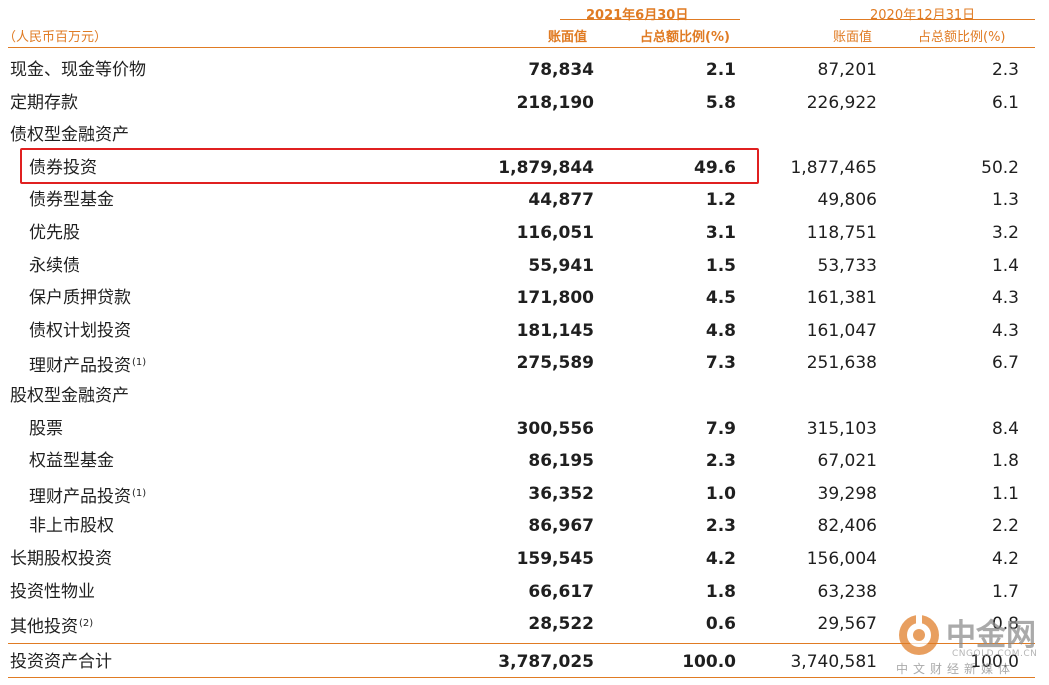  What do you see at coordinates (54, 233) in the screenshot?
I see `row-label-text: 优先股` at bounding box center [54, 233].